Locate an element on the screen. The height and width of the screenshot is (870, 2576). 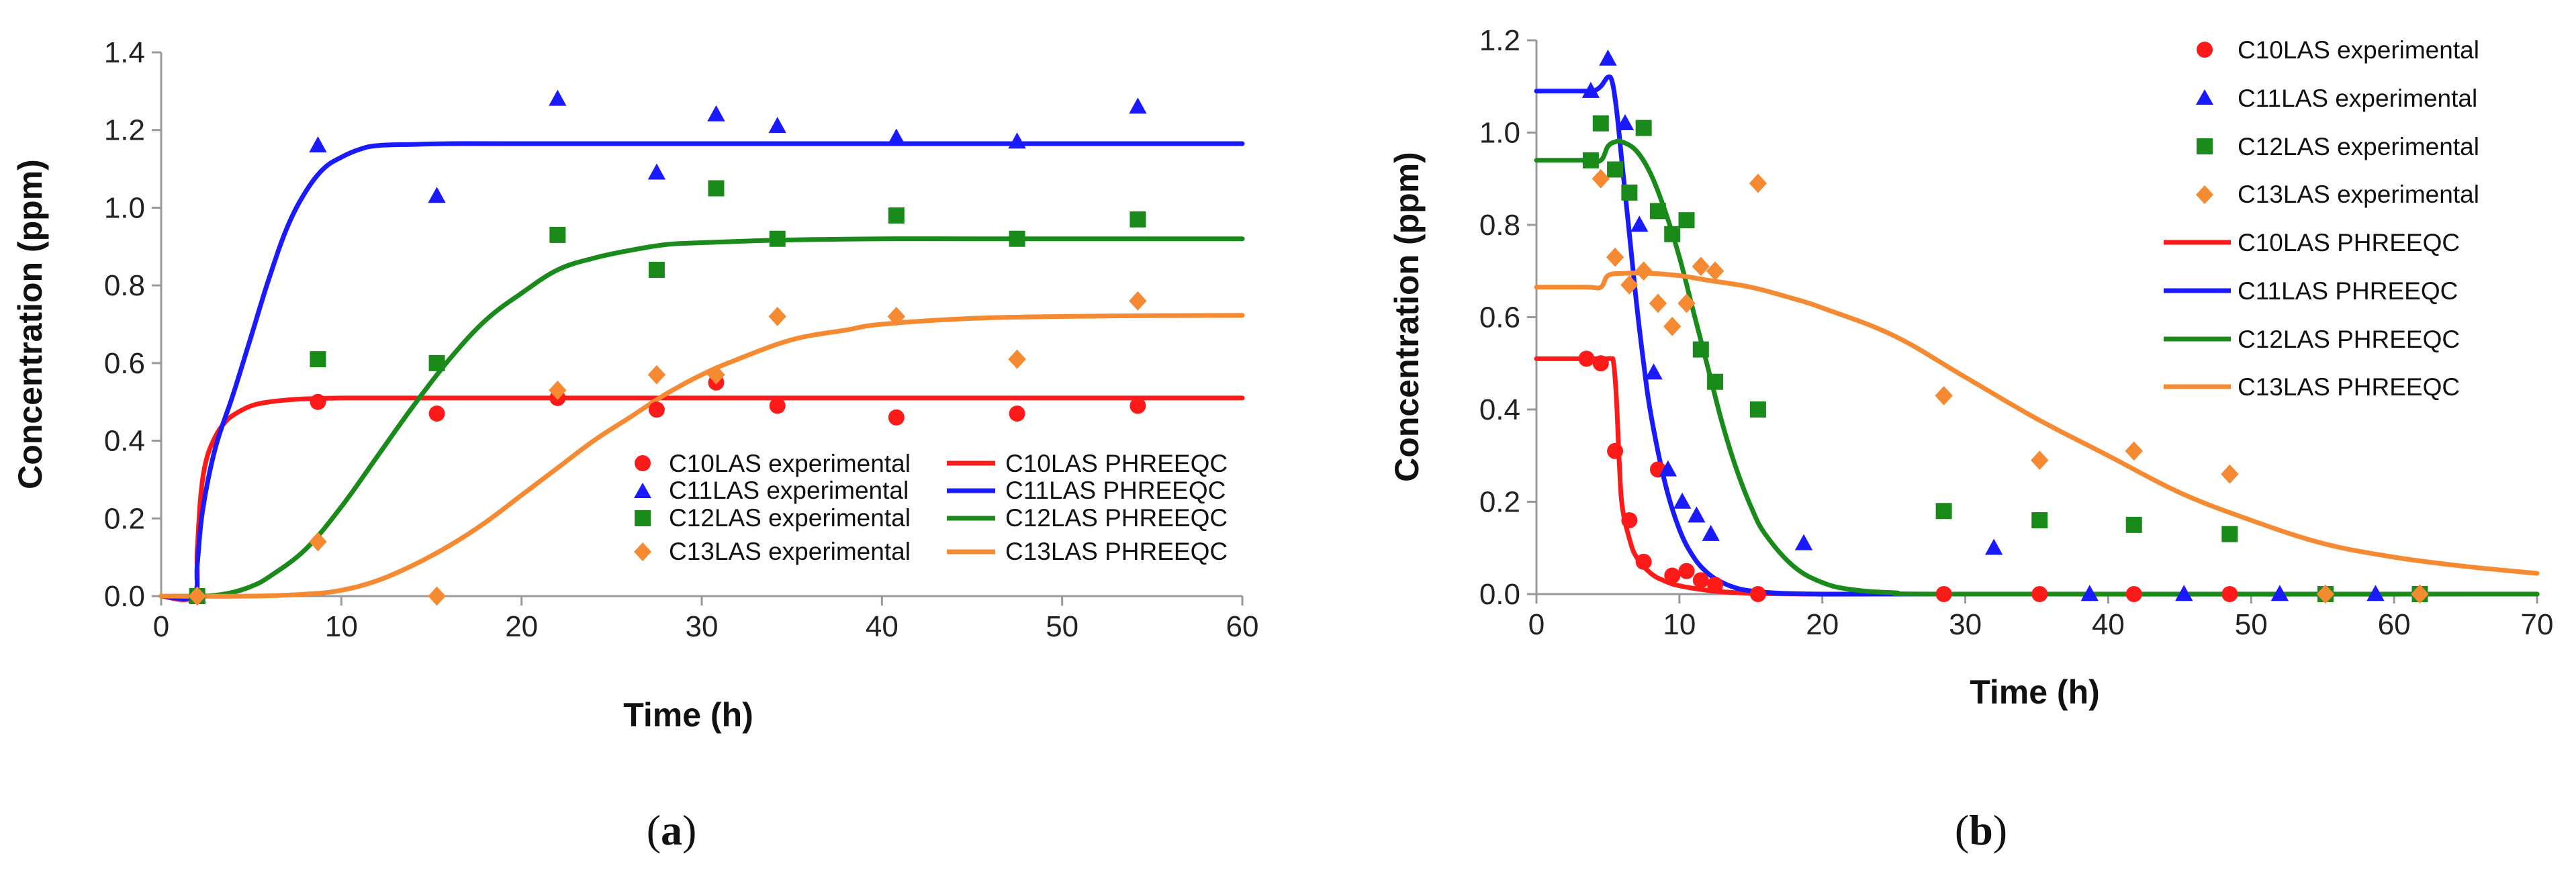
legend-a-c10-experimental-marker is located at coordinates (643, 463).